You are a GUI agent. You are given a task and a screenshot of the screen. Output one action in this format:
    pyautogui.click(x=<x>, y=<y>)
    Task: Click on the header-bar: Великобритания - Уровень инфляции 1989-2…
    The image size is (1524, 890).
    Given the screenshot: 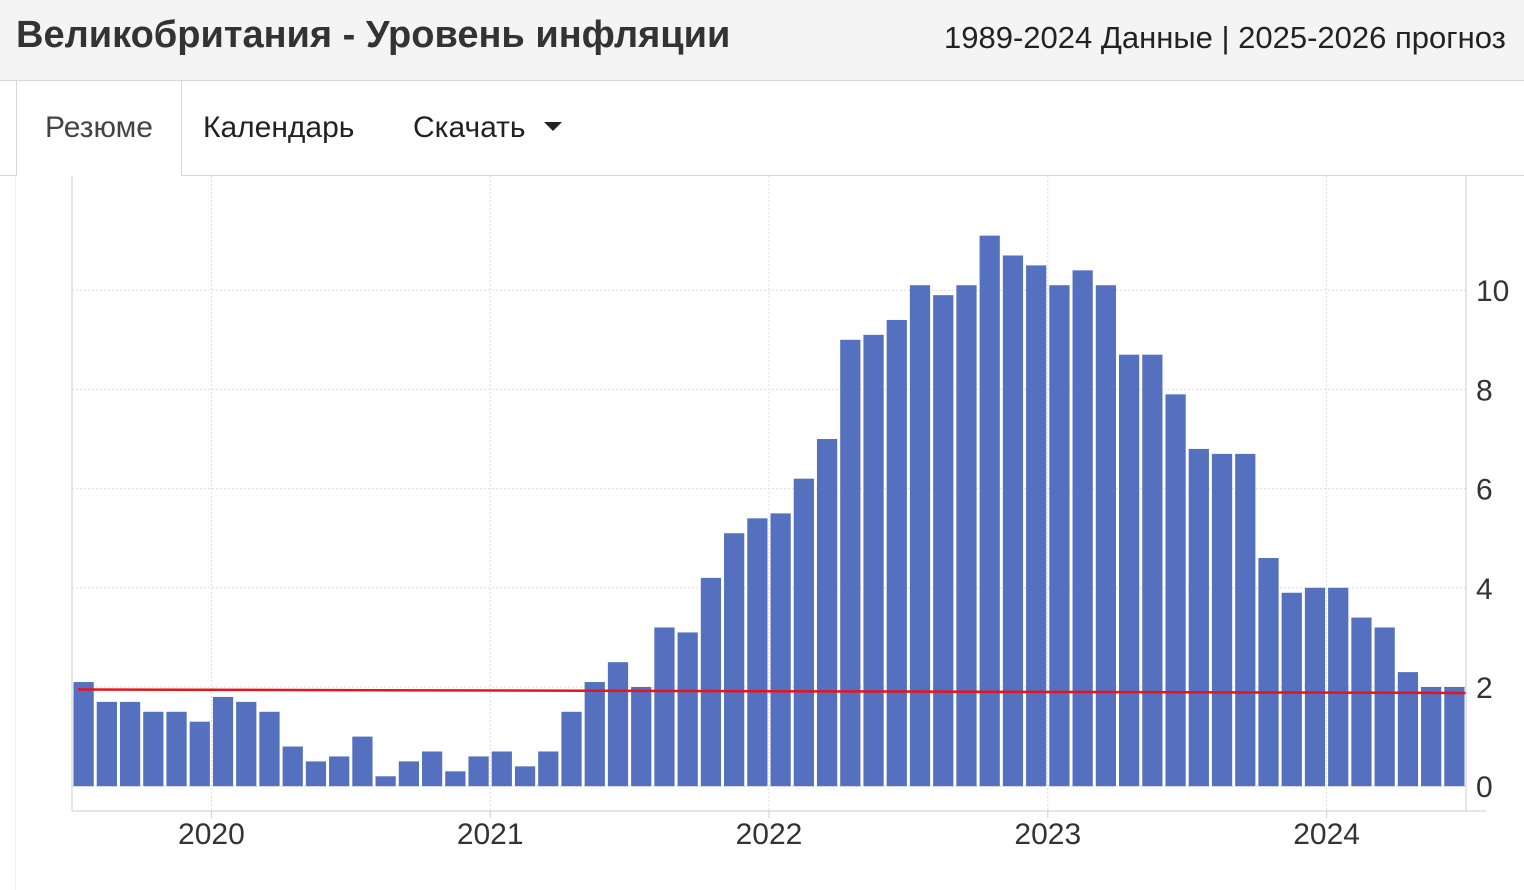 What is the action you would take?
    pyautogui.click(x=762, y=40)
    